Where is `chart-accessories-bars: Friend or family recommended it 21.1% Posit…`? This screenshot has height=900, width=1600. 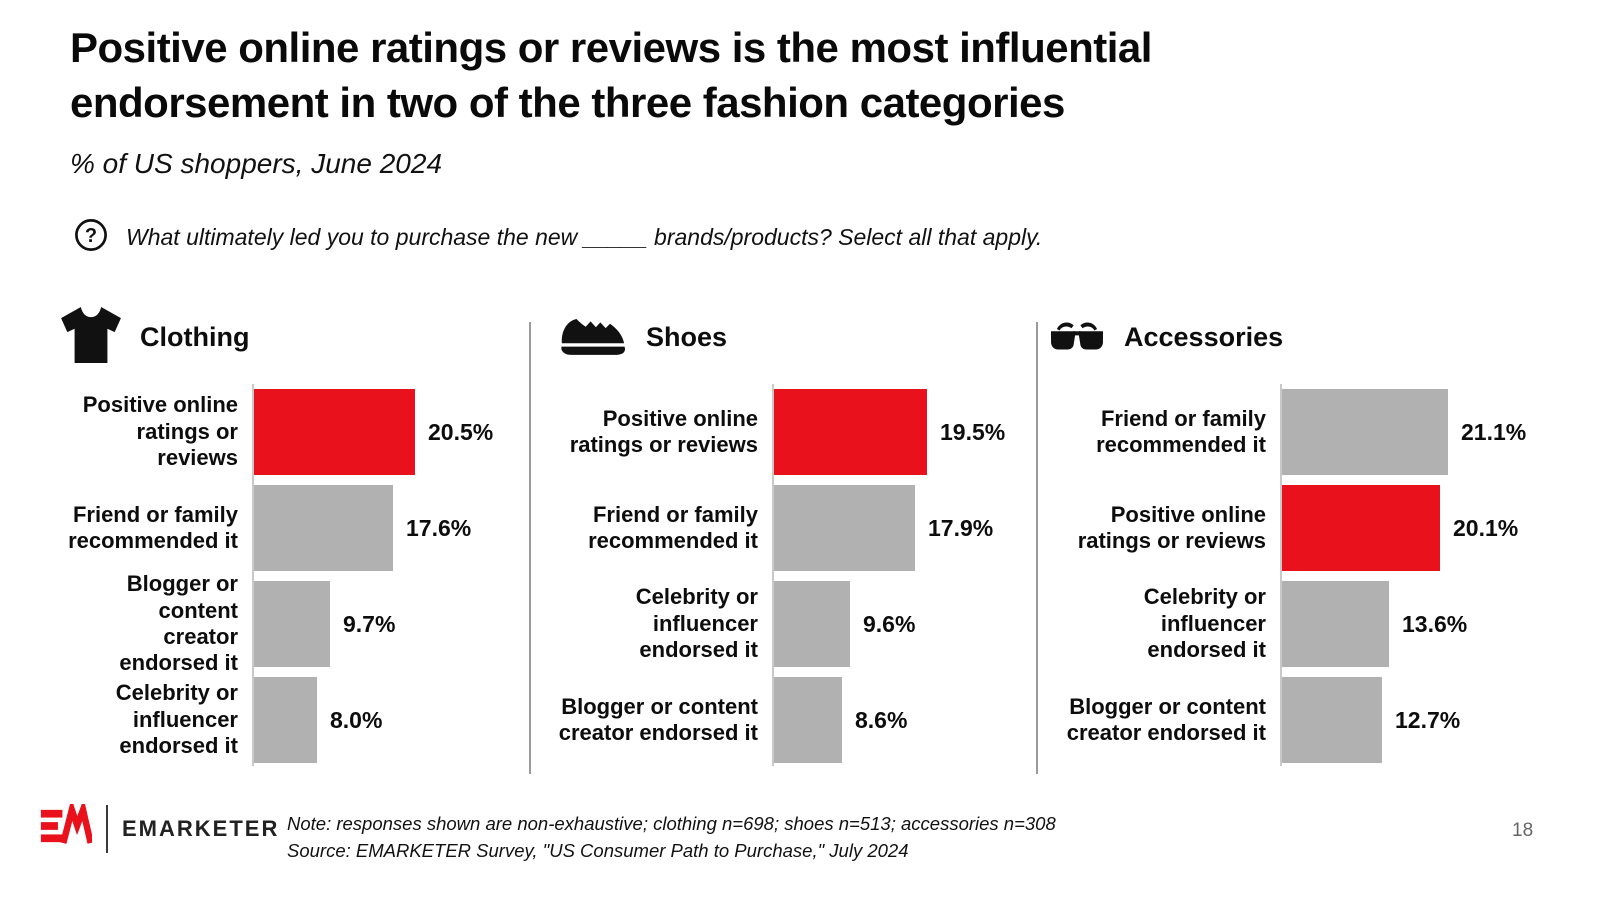 chart-accessories-bars: Friend or family recommended it 21.1% Posit… is located at coordinates (1300, 576).